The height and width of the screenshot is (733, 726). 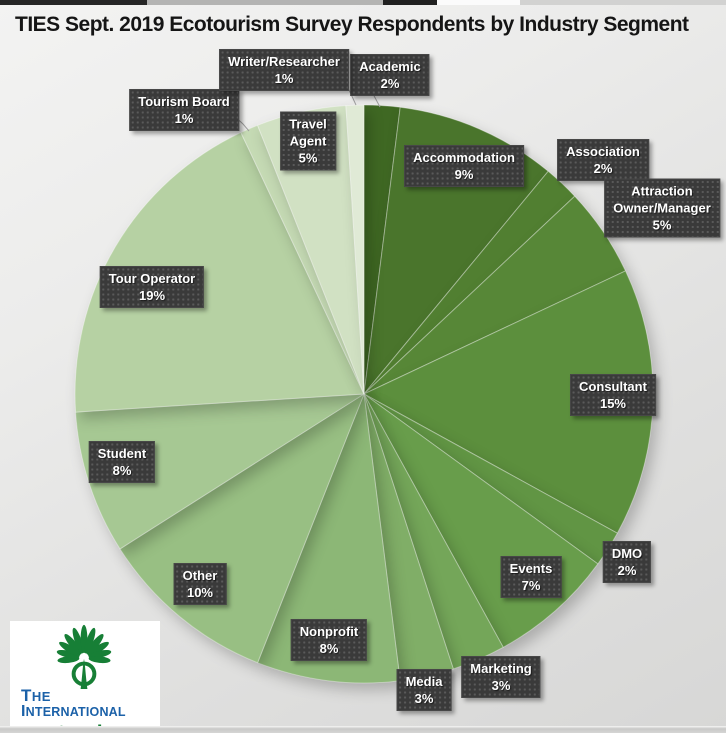 I want to click on data-label-accommodation: Accommodation 9%, so click(x=464, y=166).